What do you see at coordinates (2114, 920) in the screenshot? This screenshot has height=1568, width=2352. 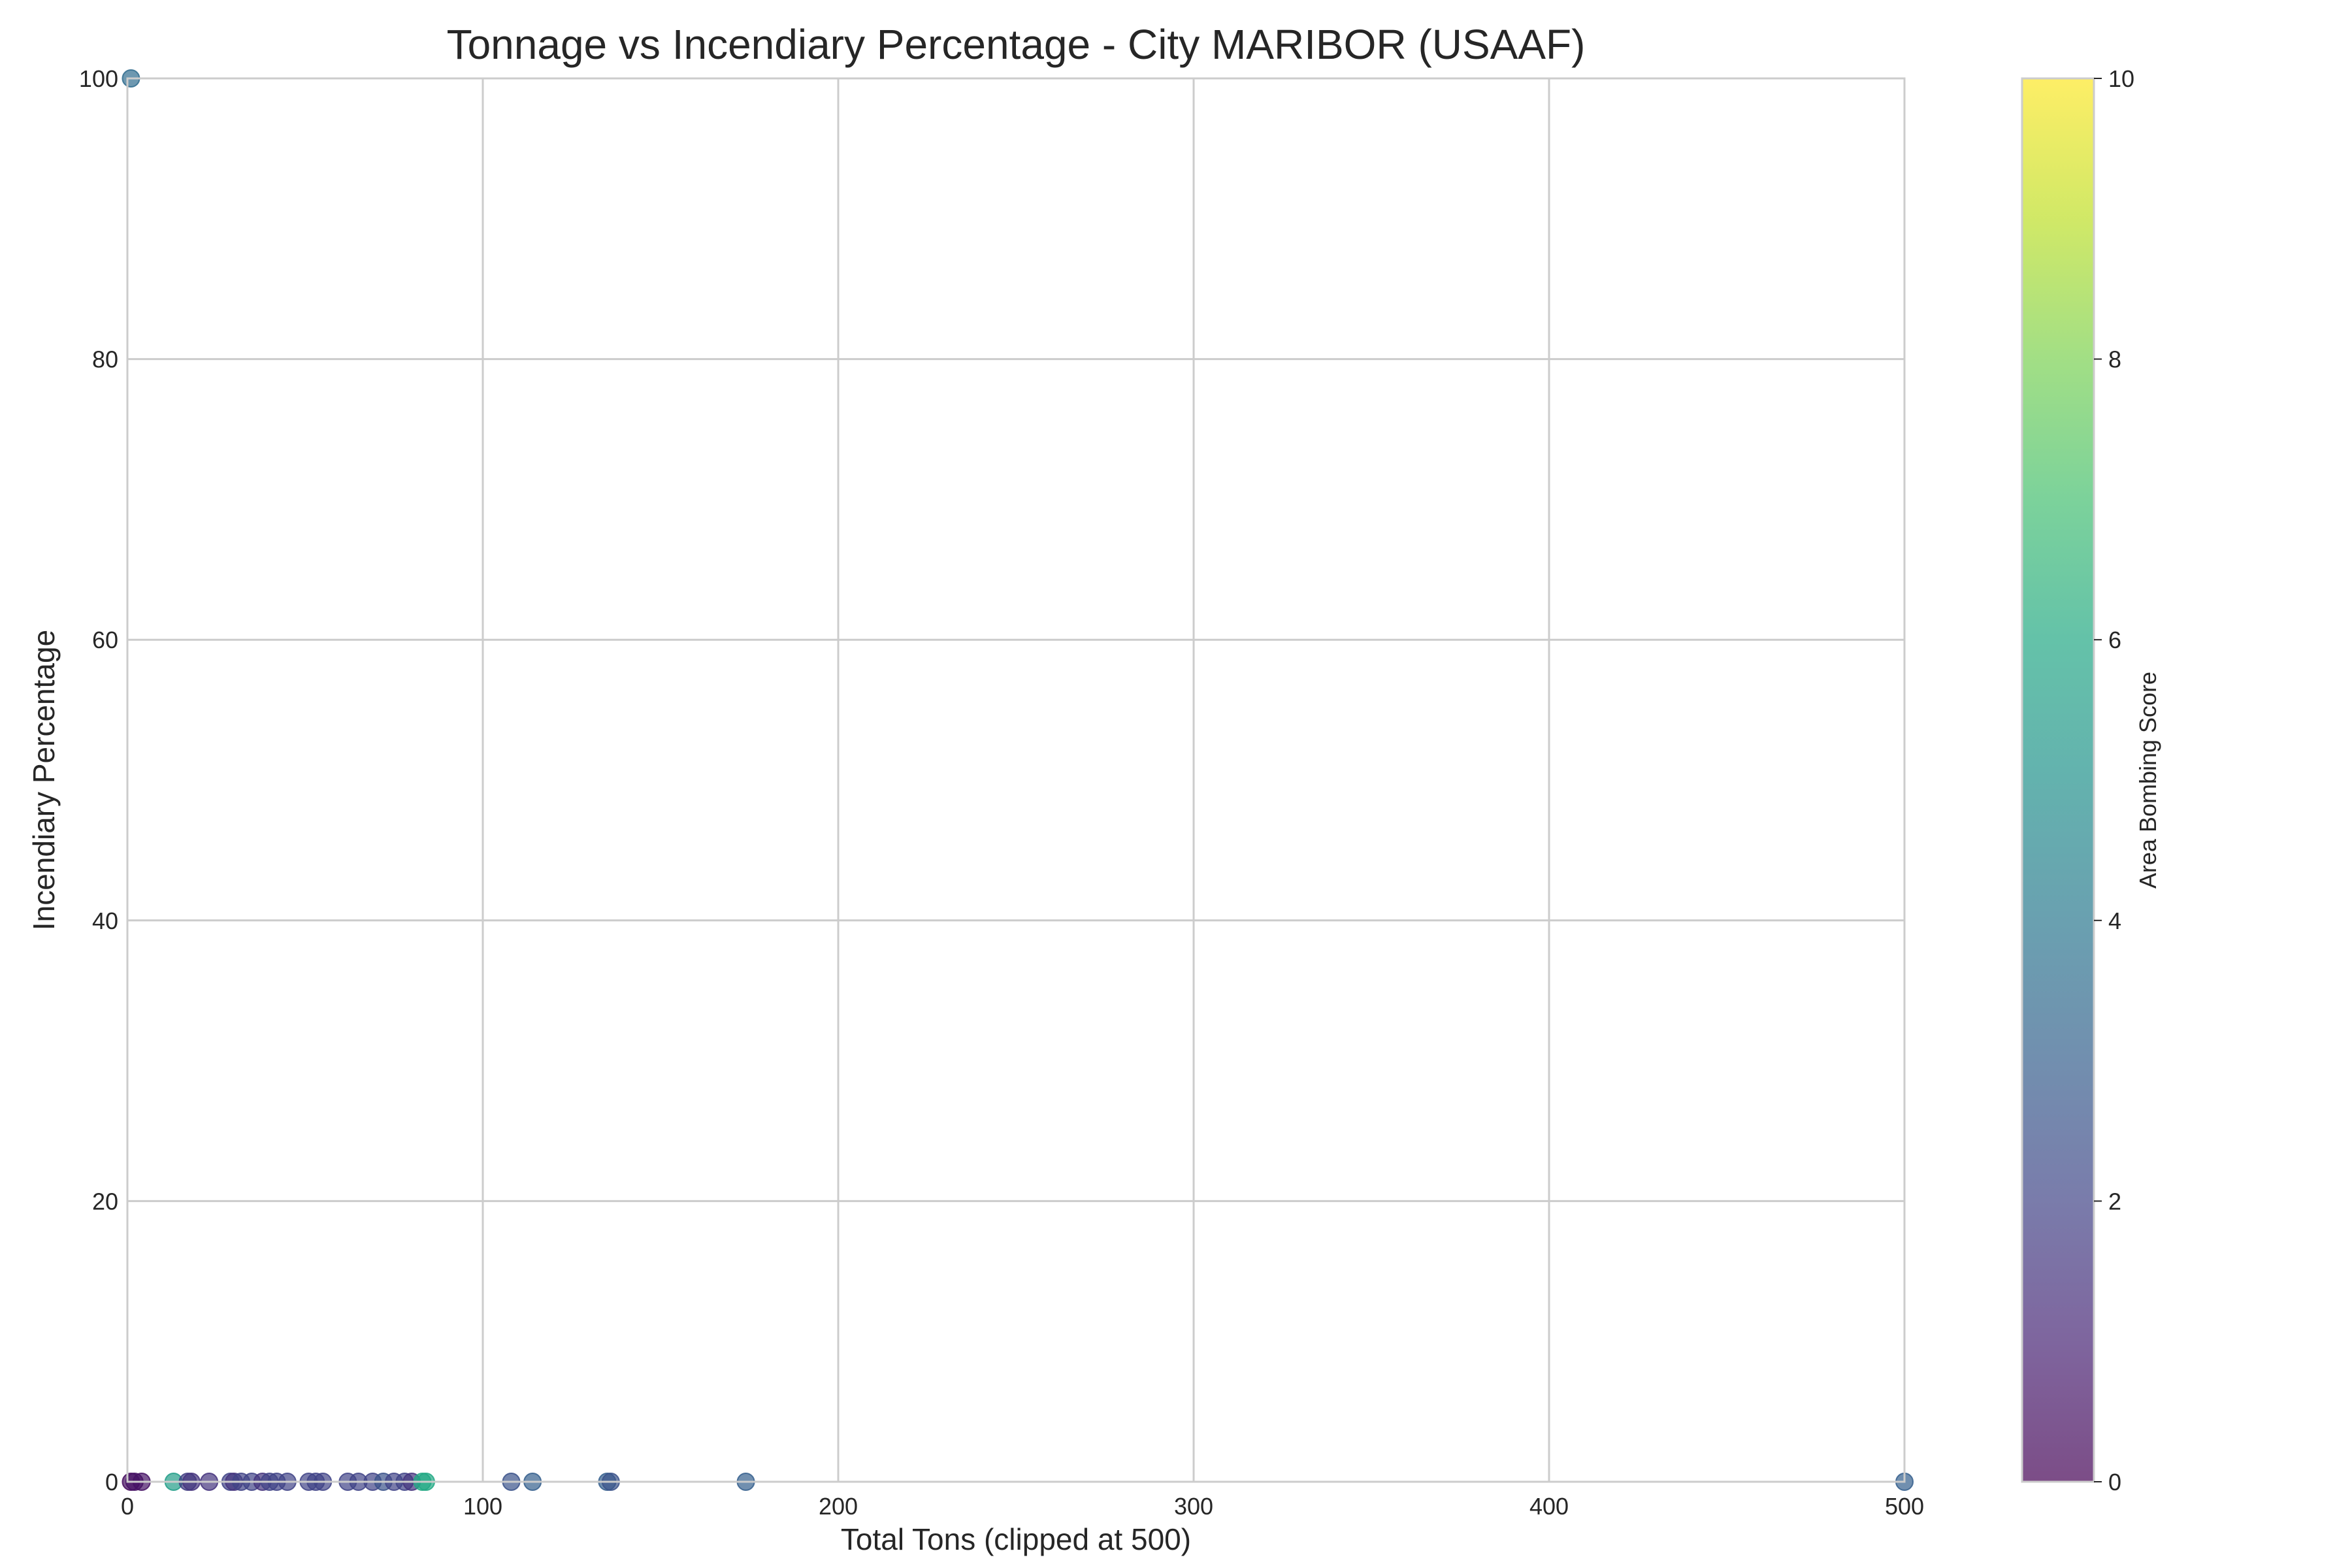 I see `colorbar-tick-label: 4` at bounding box center [2114, 920].